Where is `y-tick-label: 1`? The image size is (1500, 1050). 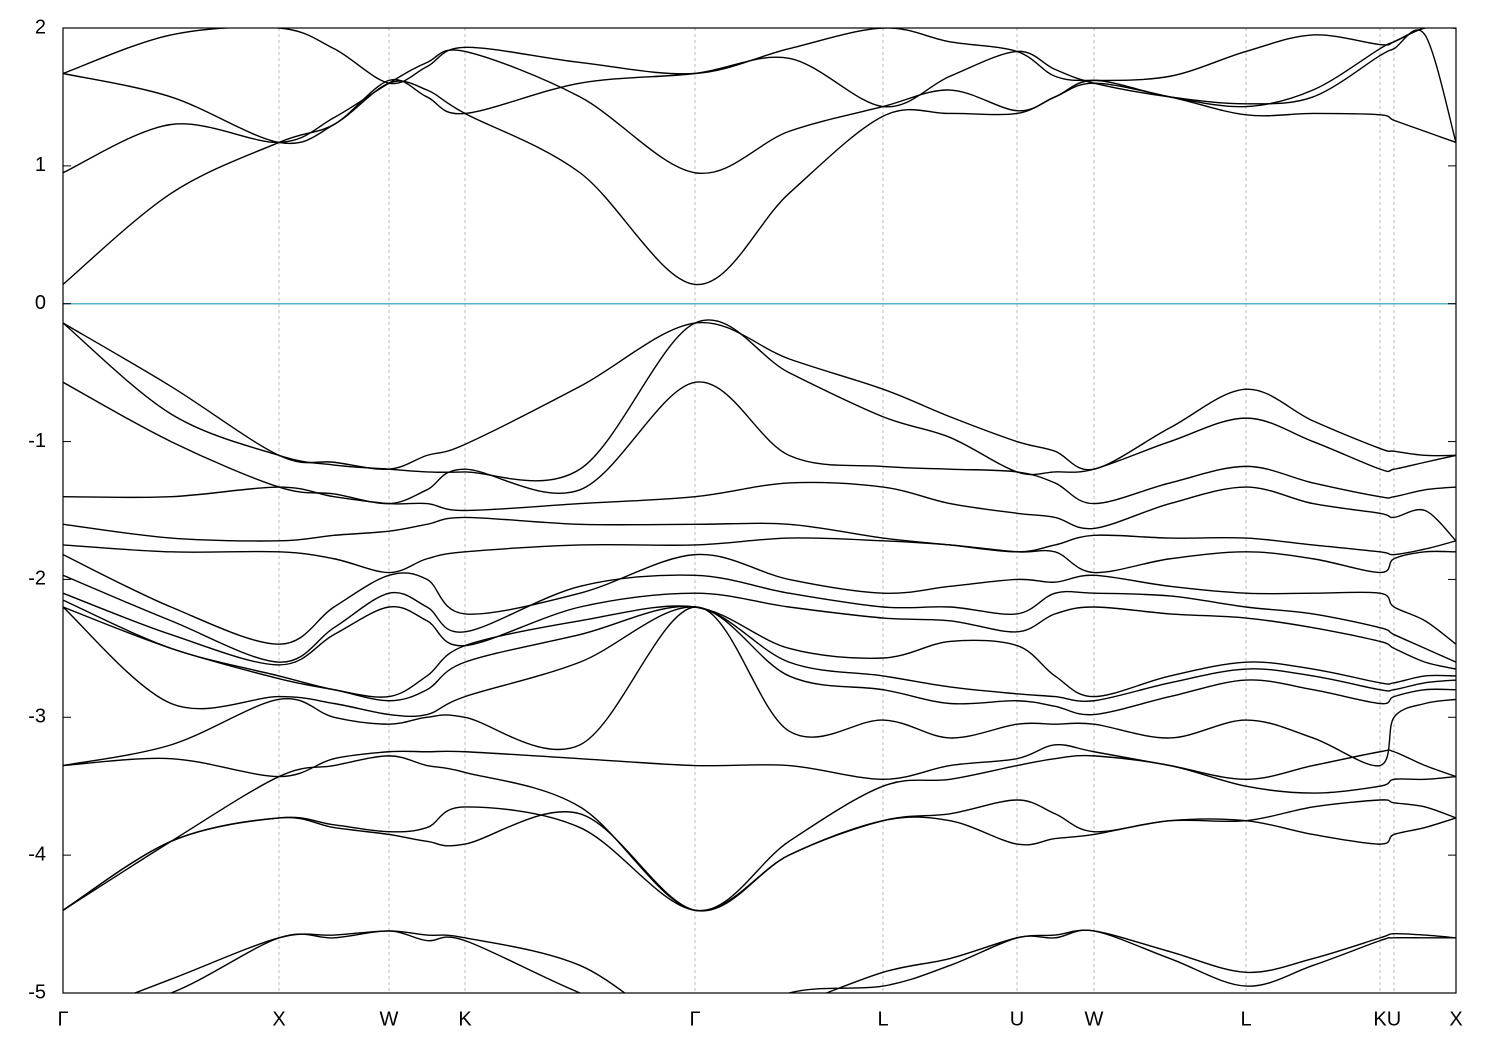
y-tick-label: 1 is located at coordinates (40, 165).